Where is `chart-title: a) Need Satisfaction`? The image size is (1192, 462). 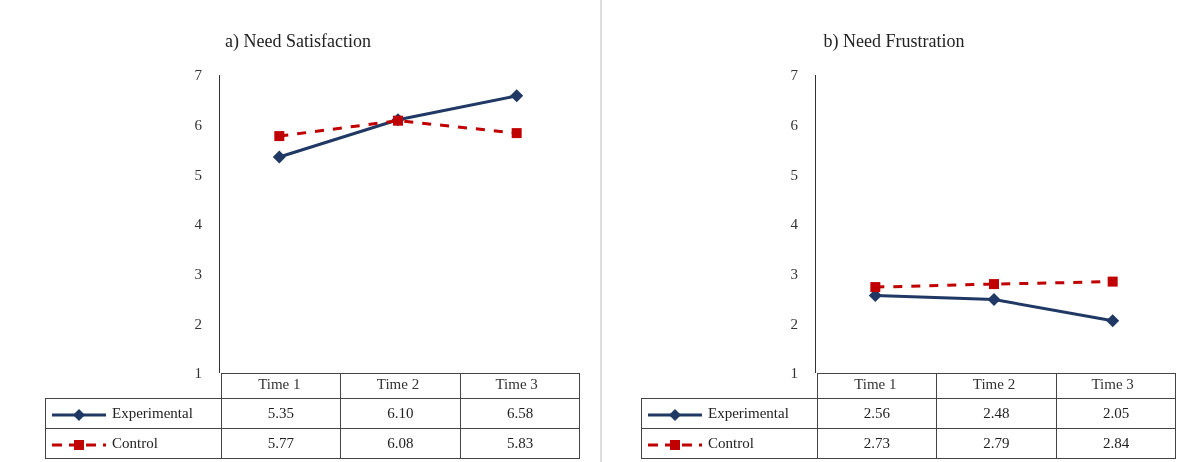
chart-title: a) Need Satisfaction is located at coordinates (298, 41).